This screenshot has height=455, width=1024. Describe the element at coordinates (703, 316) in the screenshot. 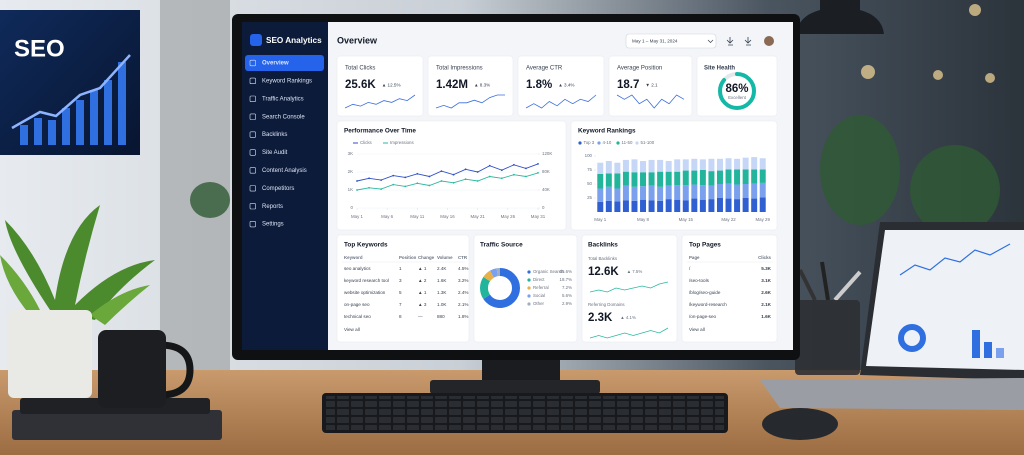

I see `table-cell: /on-page-seo` at that location.